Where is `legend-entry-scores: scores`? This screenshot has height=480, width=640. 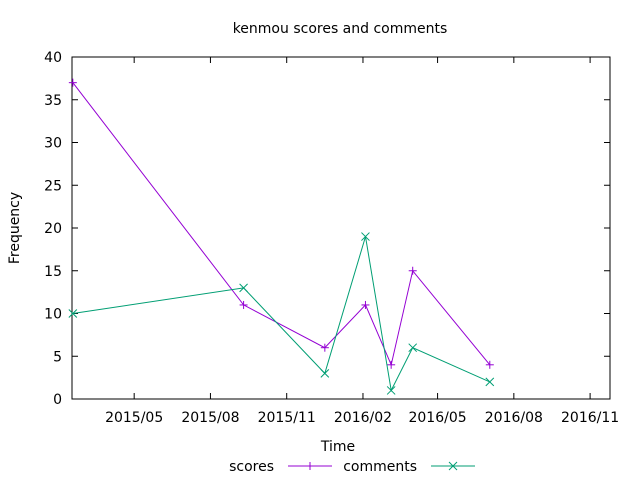 legend-entry-scores: scores is located at coordinates (280, 467).